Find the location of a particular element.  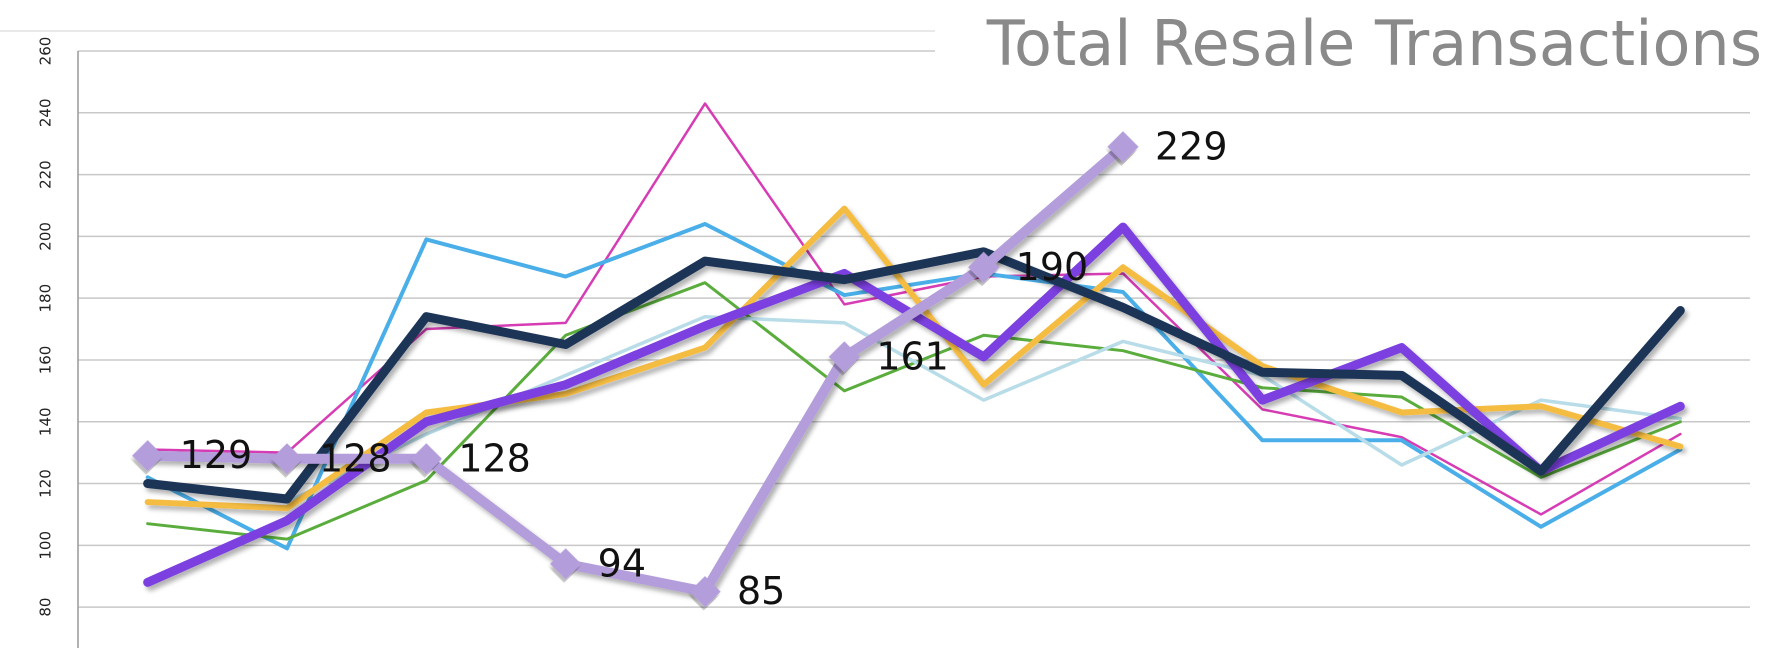

y-tick-label: 100 is located at coordinates (46, 545).